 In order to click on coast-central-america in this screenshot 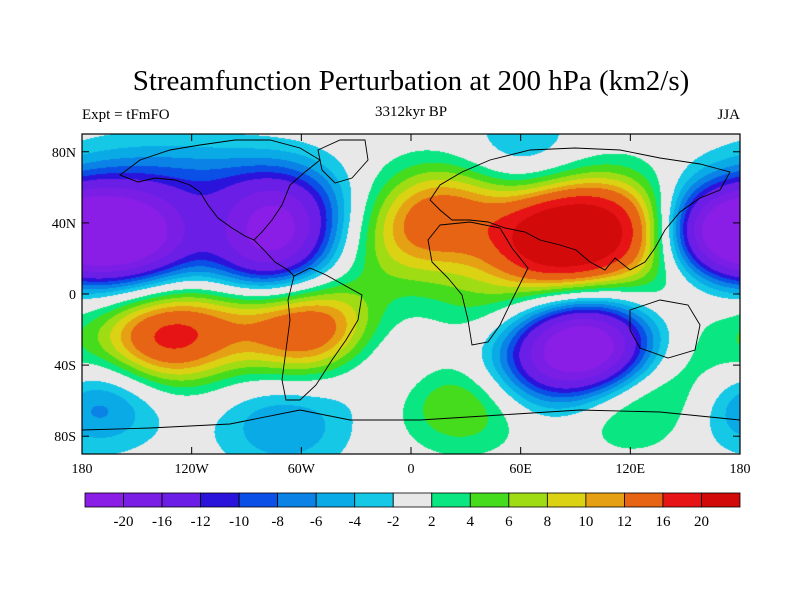, I will do `click(274, 258)`.